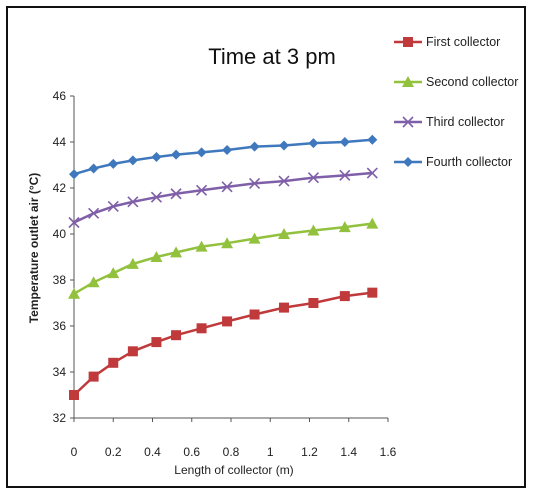  I want to click on y-tick-label: 42, so click(60, 188).